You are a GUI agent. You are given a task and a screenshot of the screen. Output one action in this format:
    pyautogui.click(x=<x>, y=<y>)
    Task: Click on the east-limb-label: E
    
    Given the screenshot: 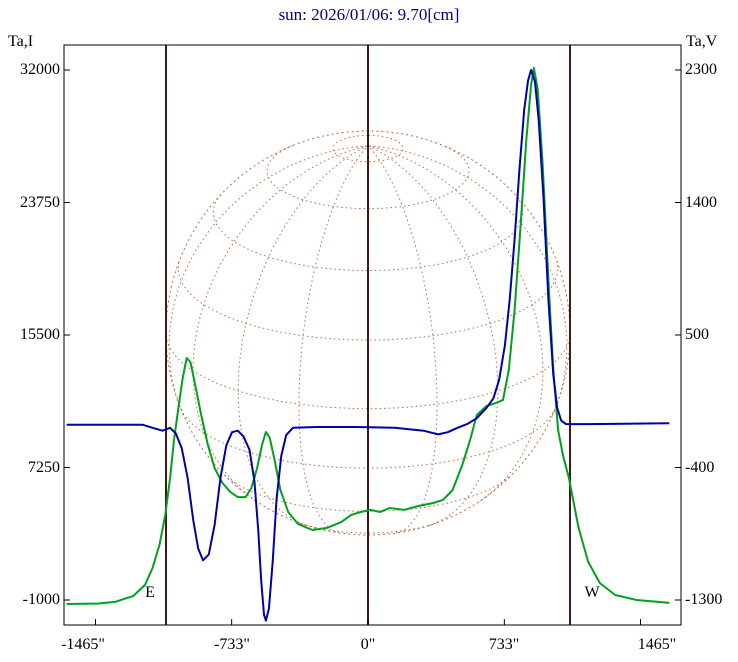 What is the action you would take?
    pyautogui.click(x=150, y=592)
    